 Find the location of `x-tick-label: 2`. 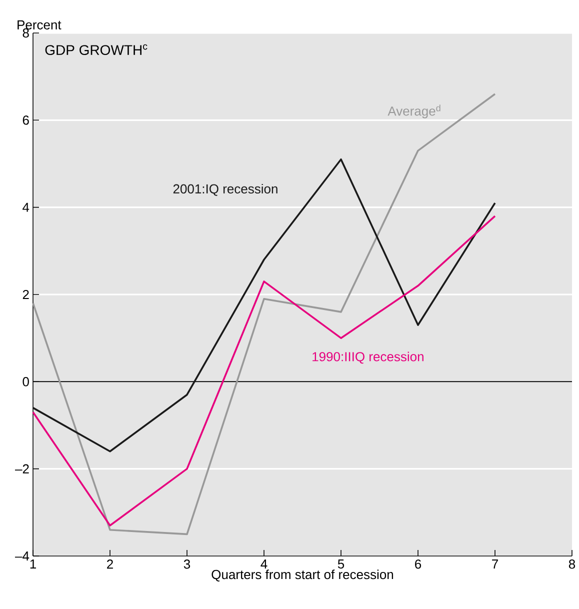

x-tick-label: 2 is located at coordinates (110, 564).